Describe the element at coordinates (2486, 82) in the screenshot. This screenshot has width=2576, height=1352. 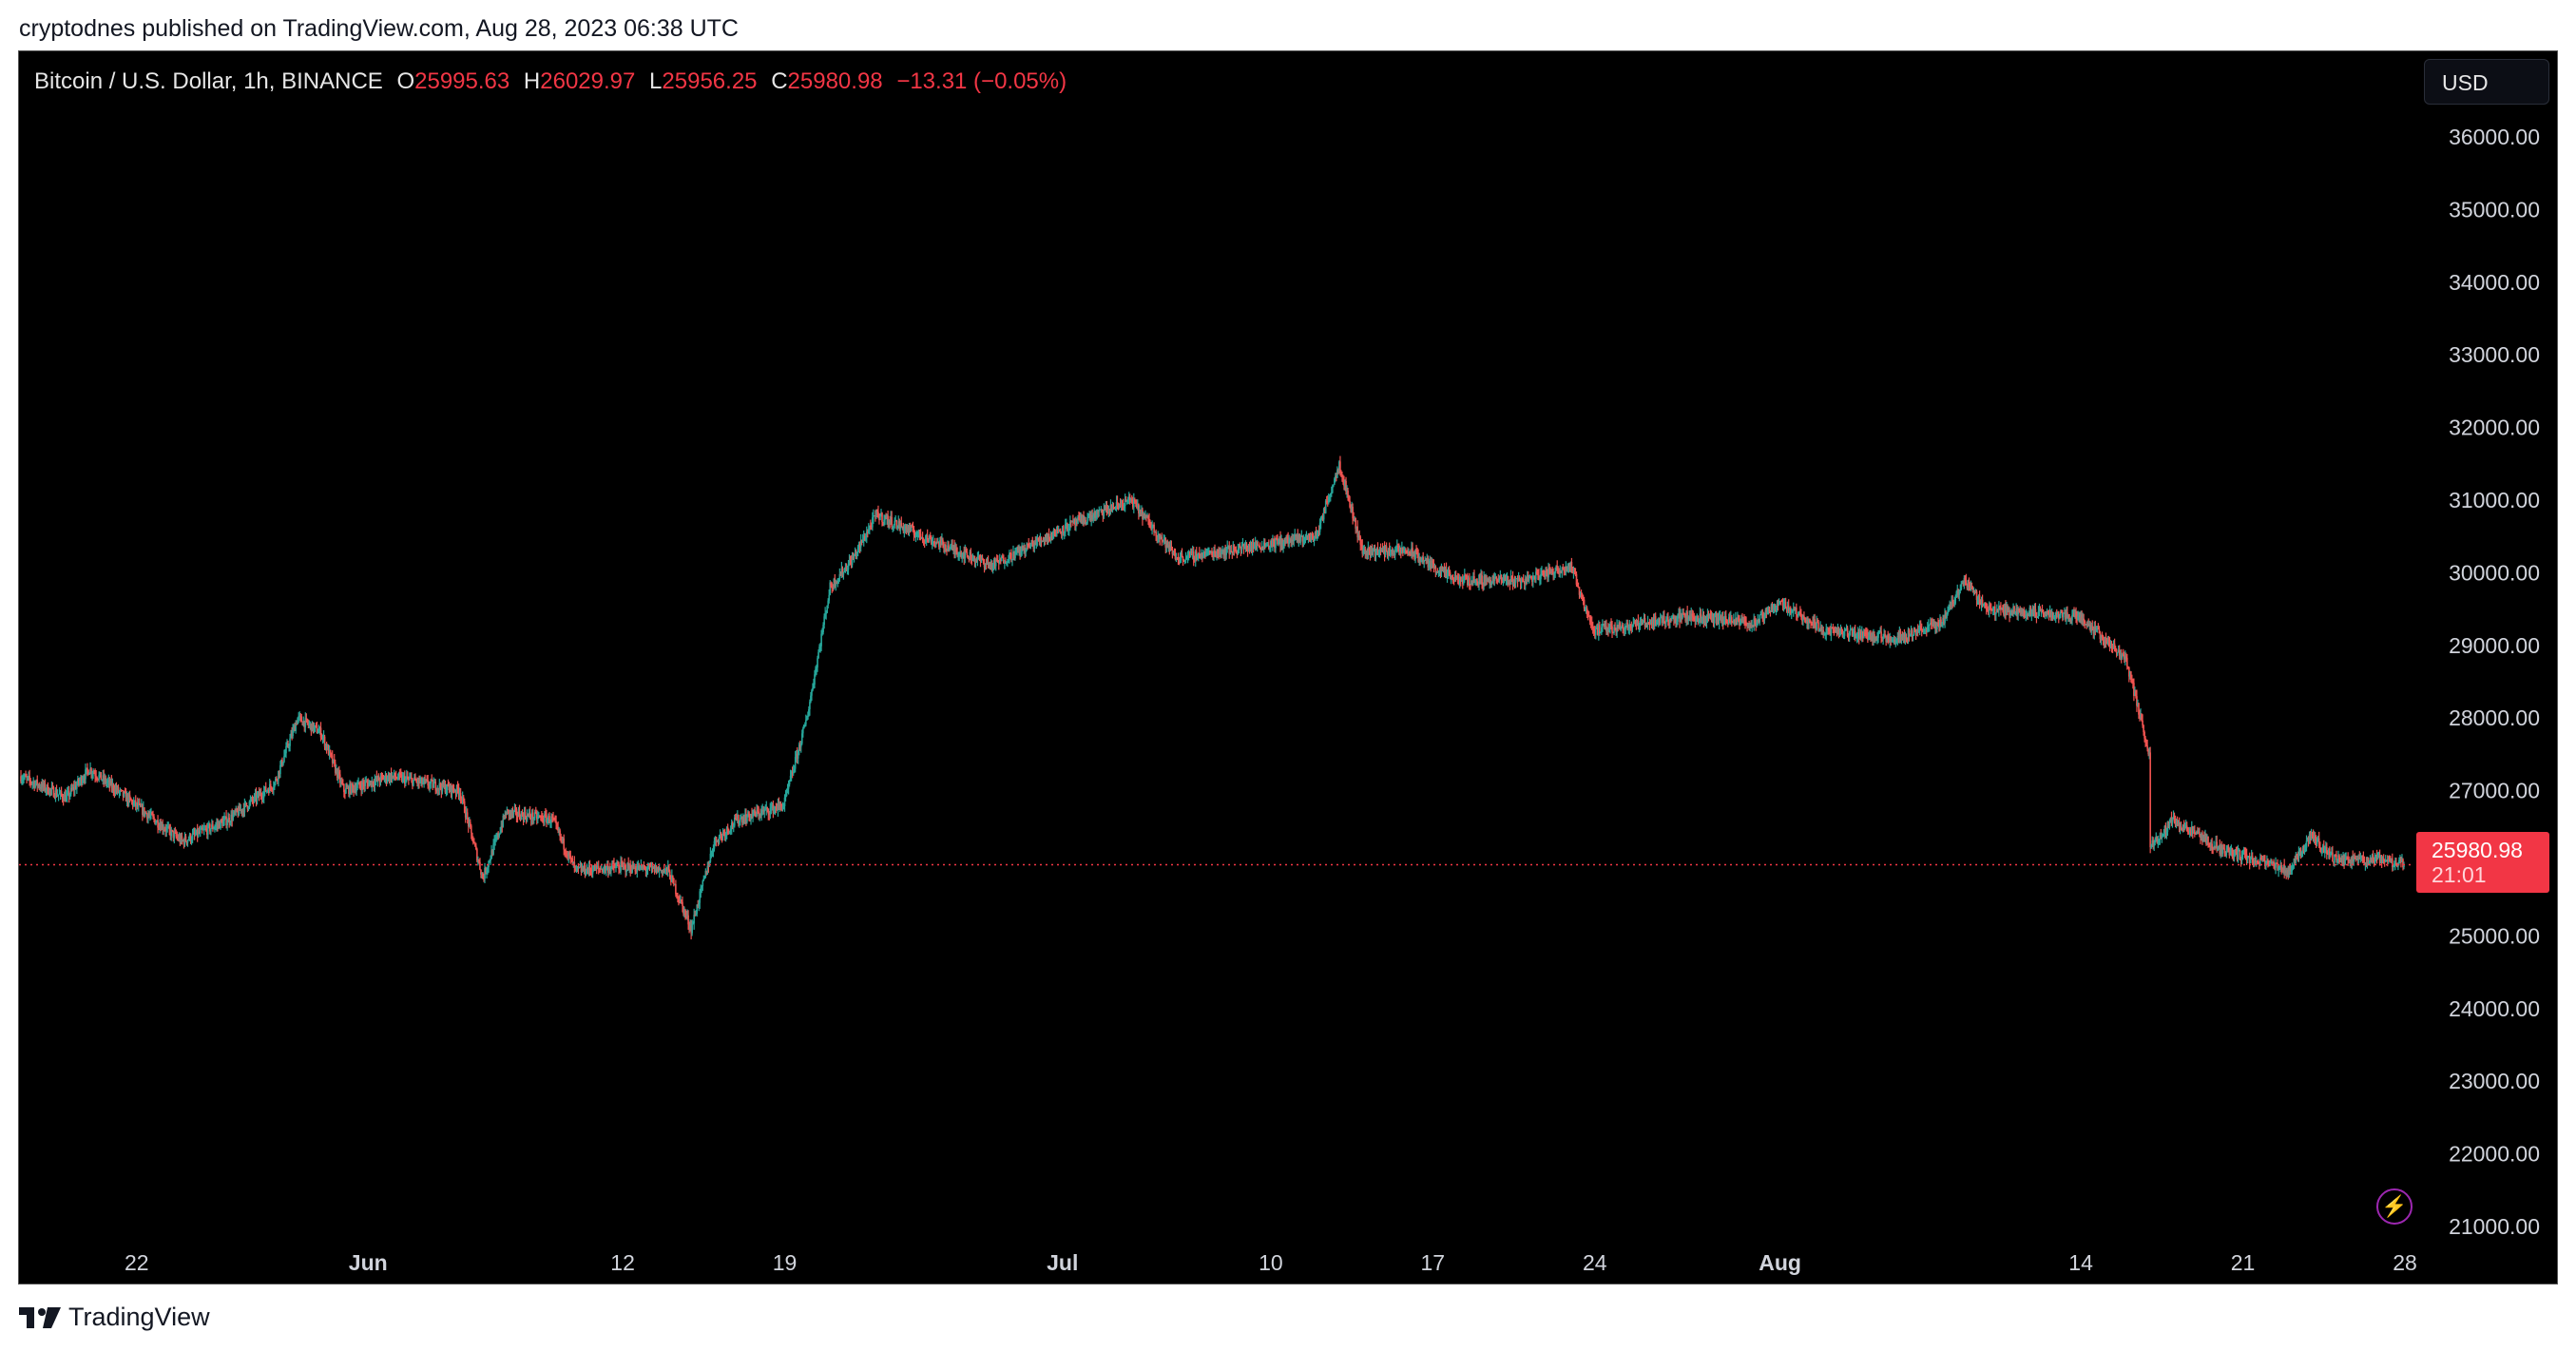
I see `currency-button: USD` at that location.